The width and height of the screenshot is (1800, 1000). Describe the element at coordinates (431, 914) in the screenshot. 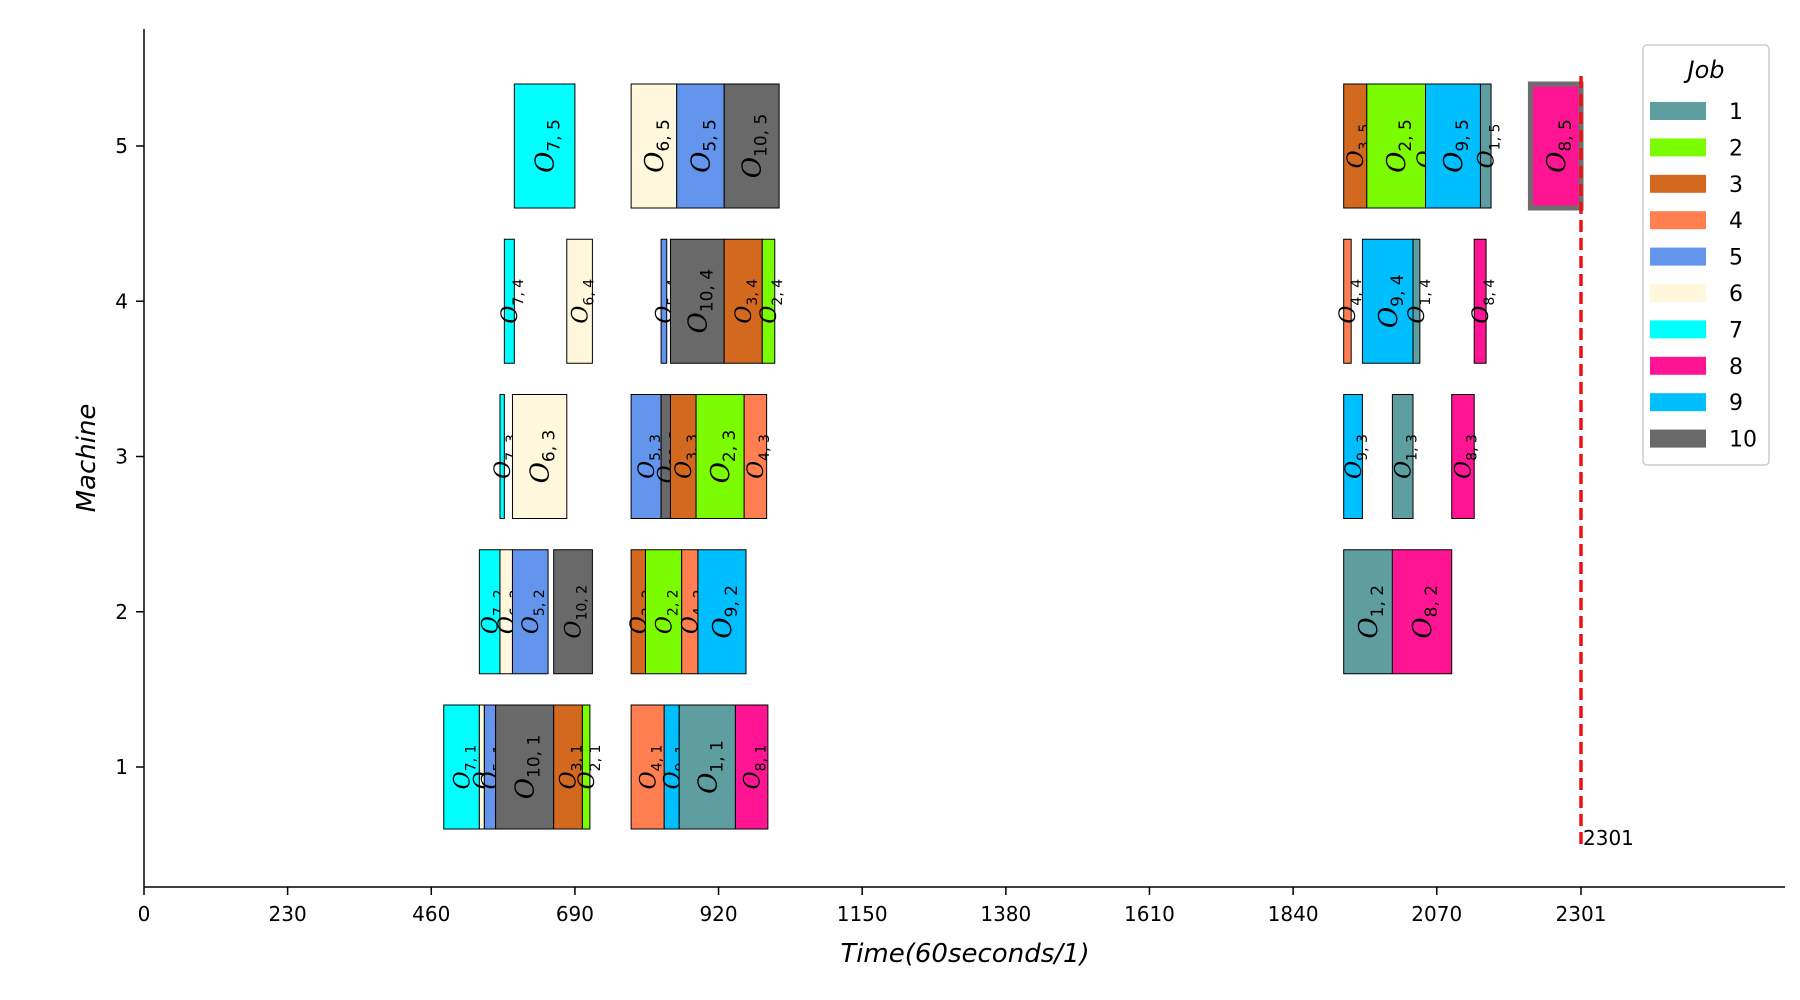

I see `x-tick-label: 460` at that location.